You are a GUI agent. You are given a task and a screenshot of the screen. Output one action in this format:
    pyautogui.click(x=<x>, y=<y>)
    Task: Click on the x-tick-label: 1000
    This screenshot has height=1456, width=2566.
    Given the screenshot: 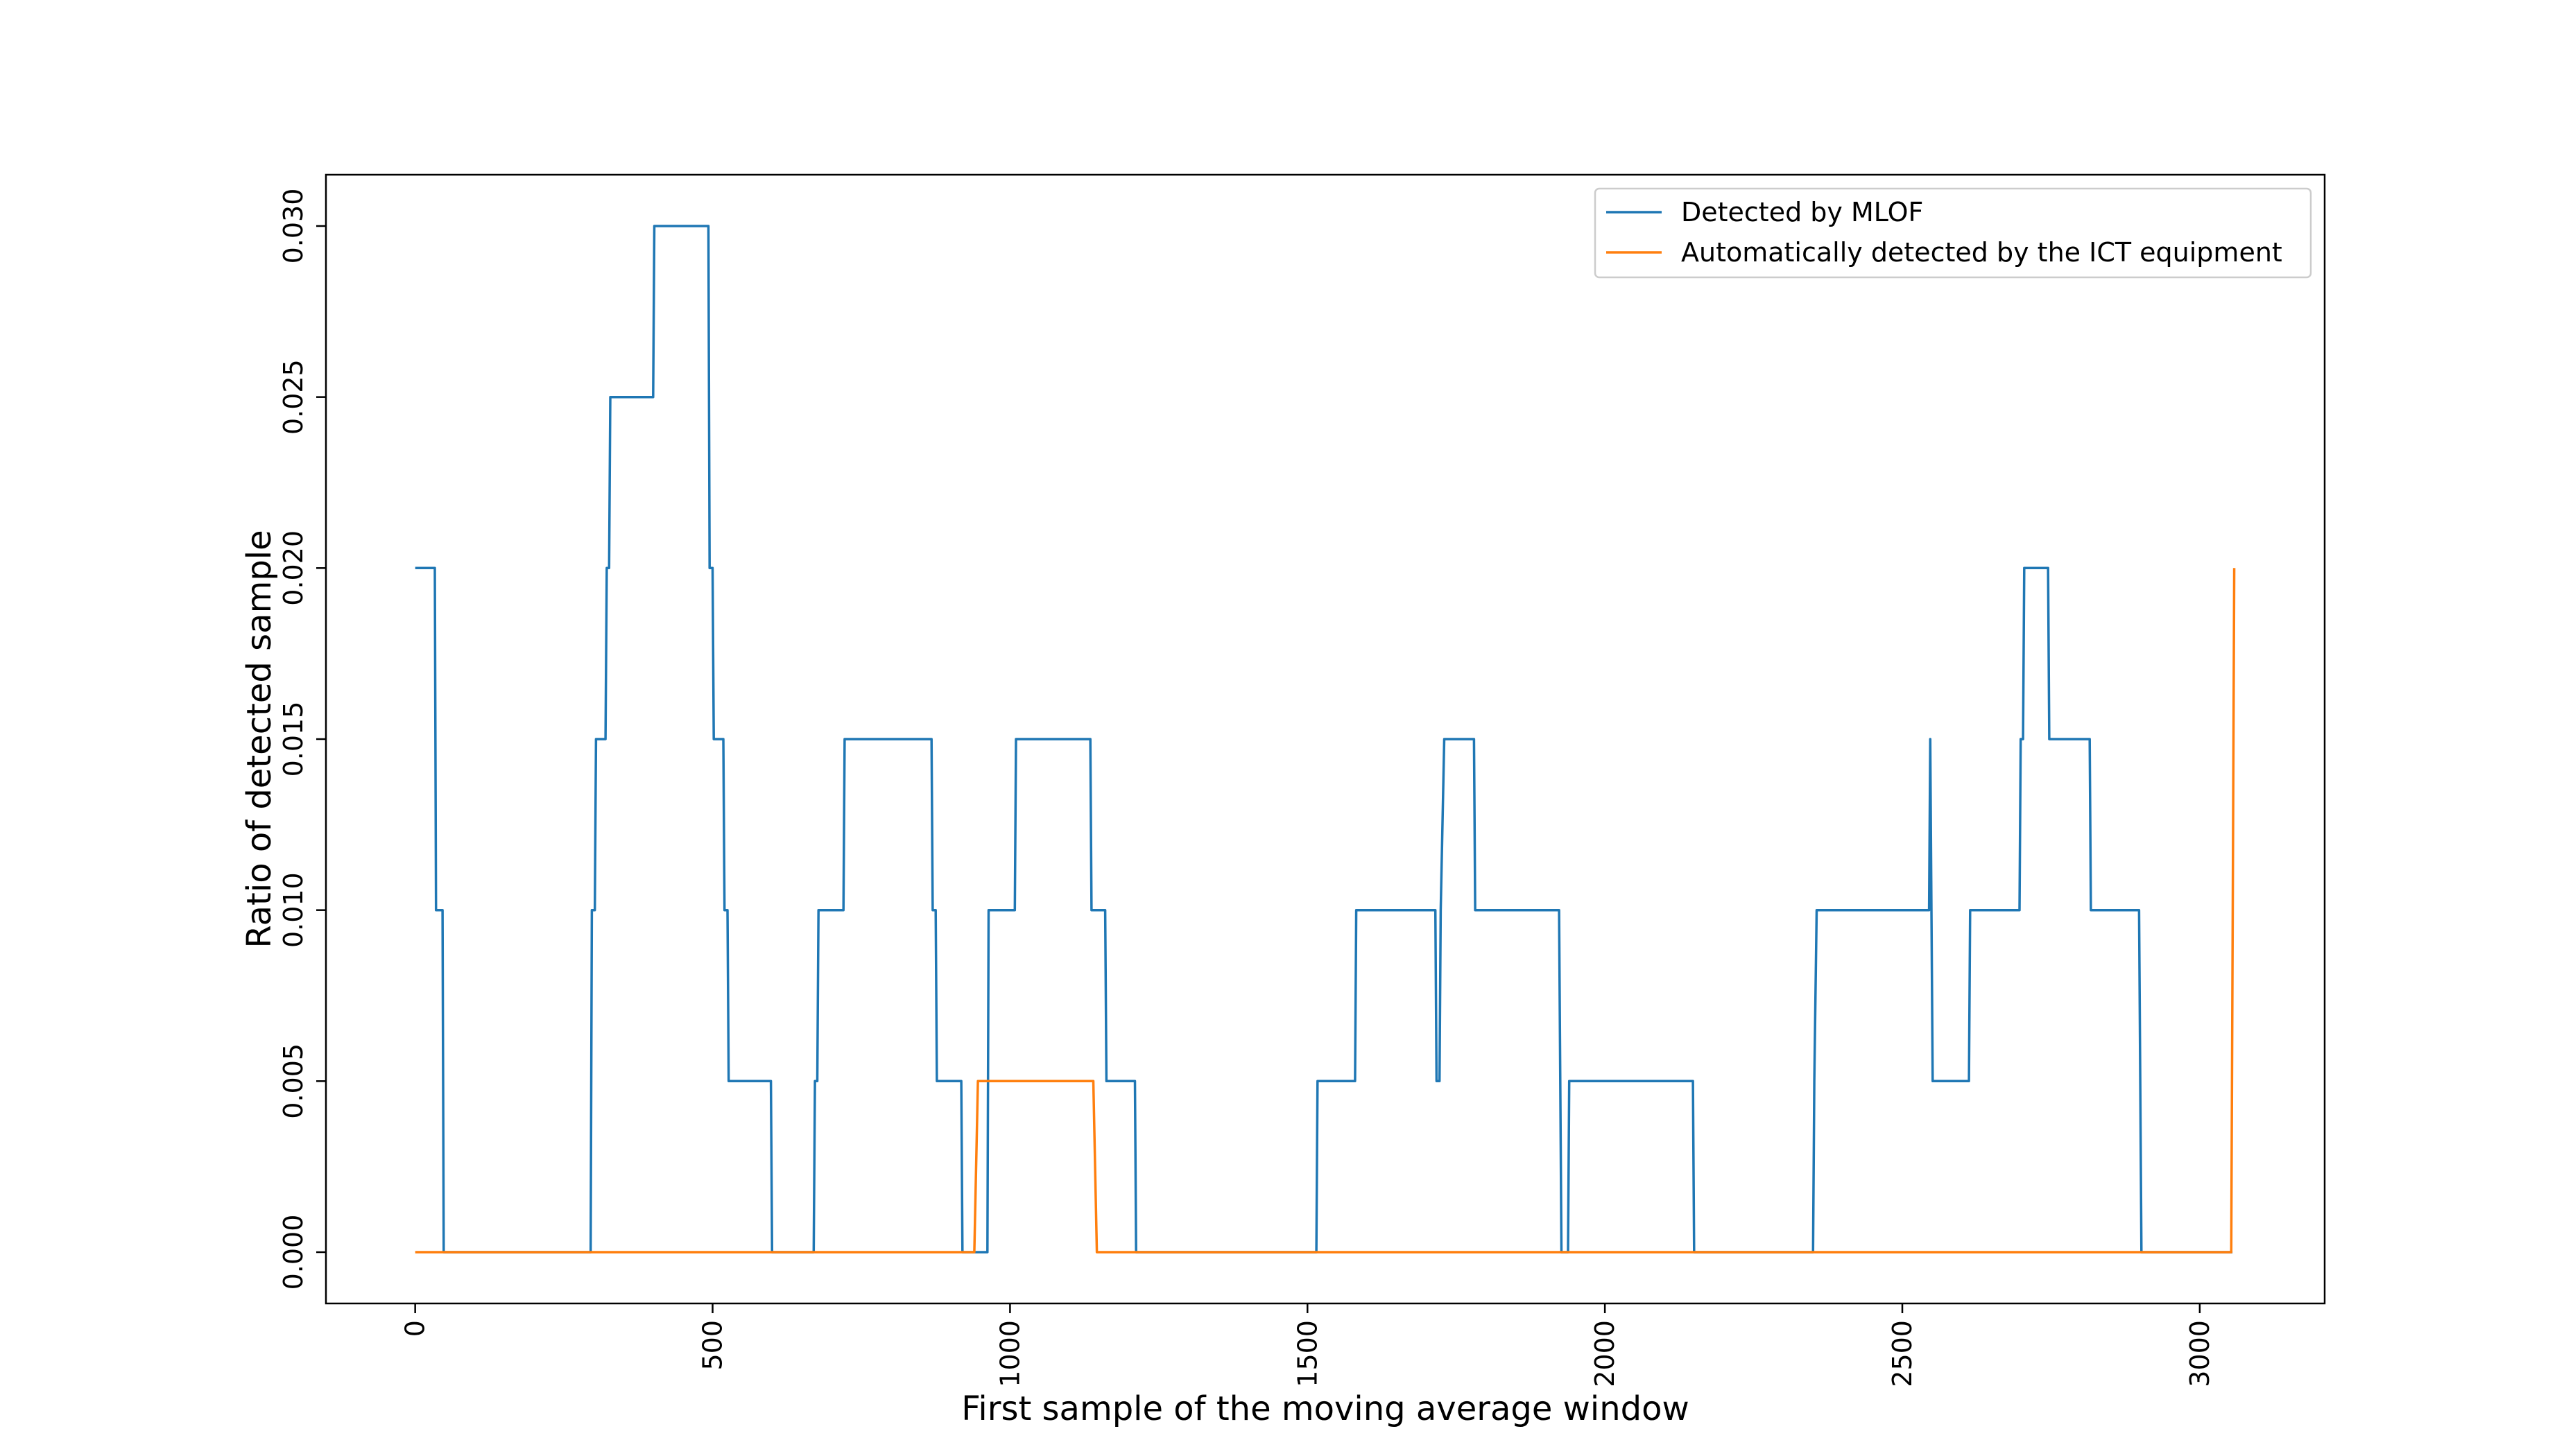 What is the action you would take?
    pyautogui.click(x=1009, y=1353)
    